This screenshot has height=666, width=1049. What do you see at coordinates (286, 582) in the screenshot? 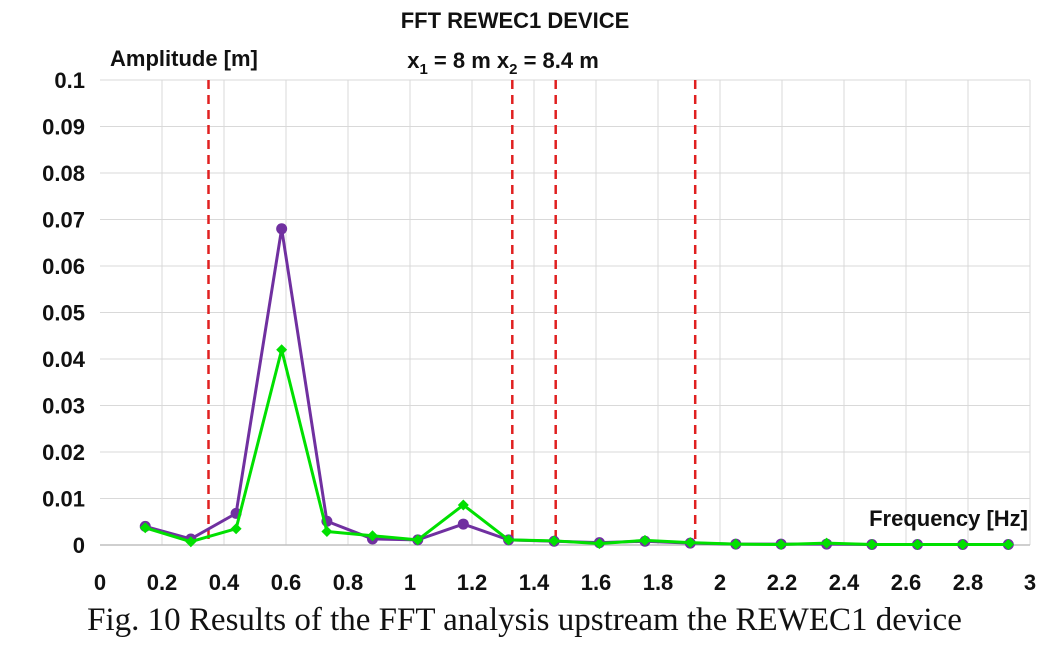
I see `x-tick-label: 0.6` at bounding box center [286, 582].